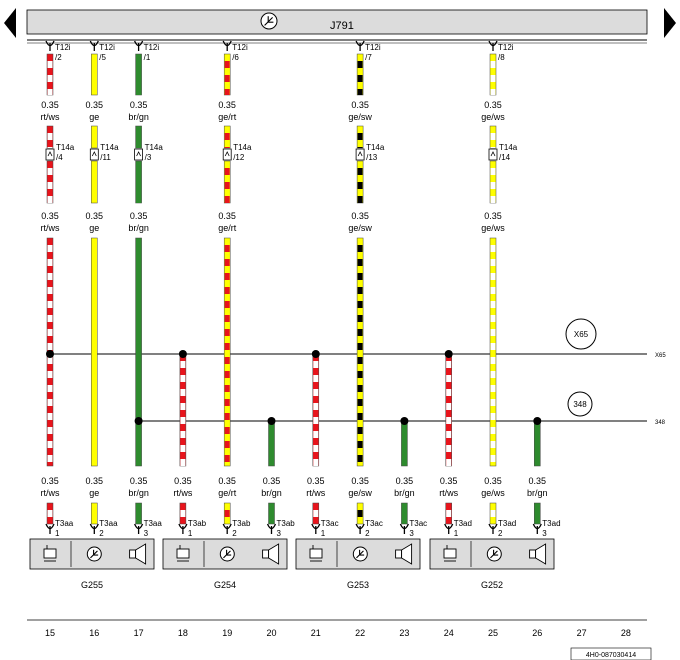 Image resolution: width=680 pixels, height=660 pixels. What do you see at coordinates (139, 481) in the screenshot?
I see `wire-17-label3-size: 0.35` at bounding box center [139, 481].